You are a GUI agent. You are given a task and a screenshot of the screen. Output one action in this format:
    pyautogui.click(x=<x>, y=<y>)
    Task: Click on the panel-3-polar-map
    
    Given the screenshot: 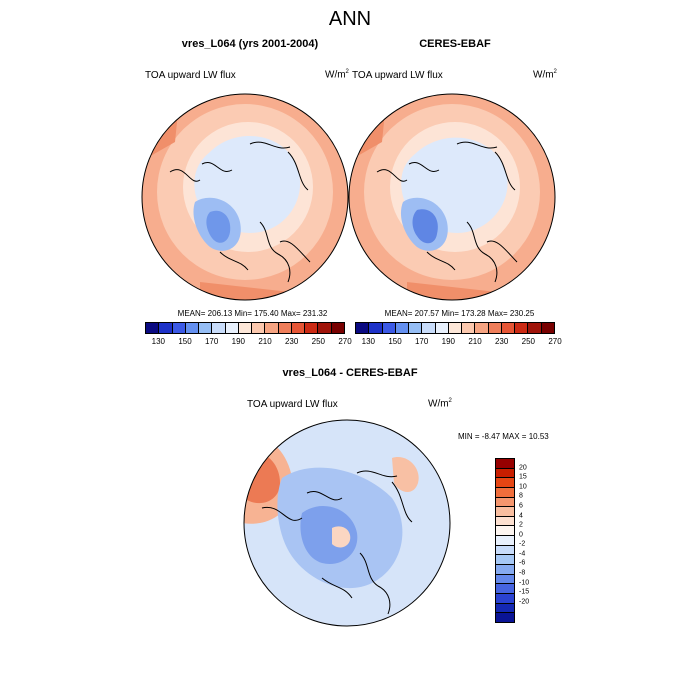 What is the action you would take?
    pyautogui.click(x=347, y=523)
    